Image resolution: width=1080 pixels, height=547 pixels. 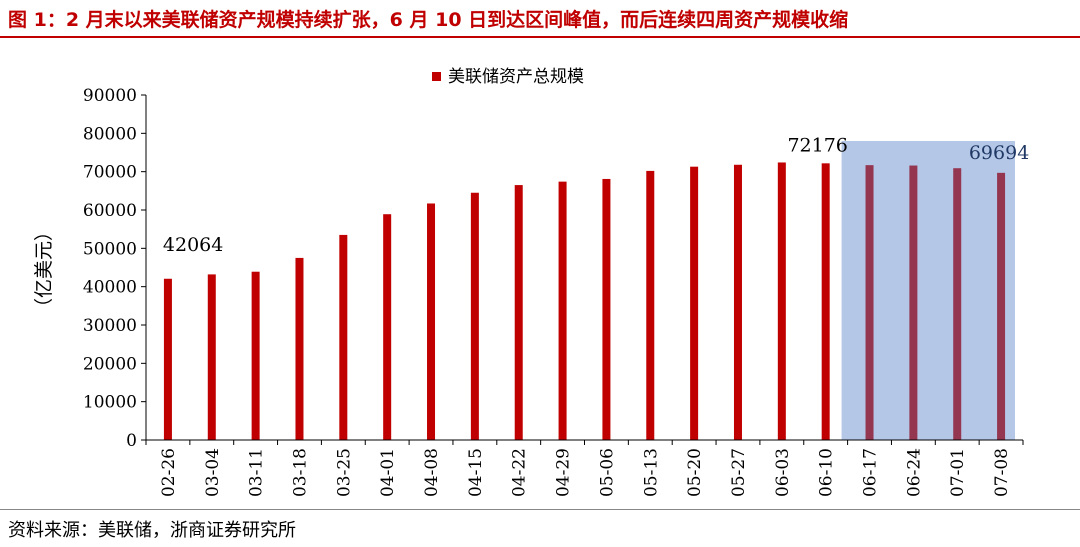 I want to click on y-tick-label: 10000, so click(x=110, y=403).